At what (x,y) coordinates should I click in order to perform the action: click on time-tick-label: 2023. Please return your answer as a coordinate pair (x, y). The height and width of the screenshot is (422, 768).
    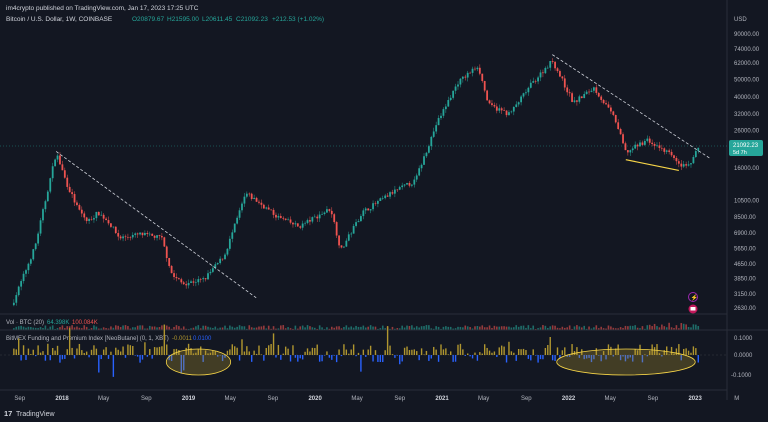
    Looking at the image, I should click on (695, 399).